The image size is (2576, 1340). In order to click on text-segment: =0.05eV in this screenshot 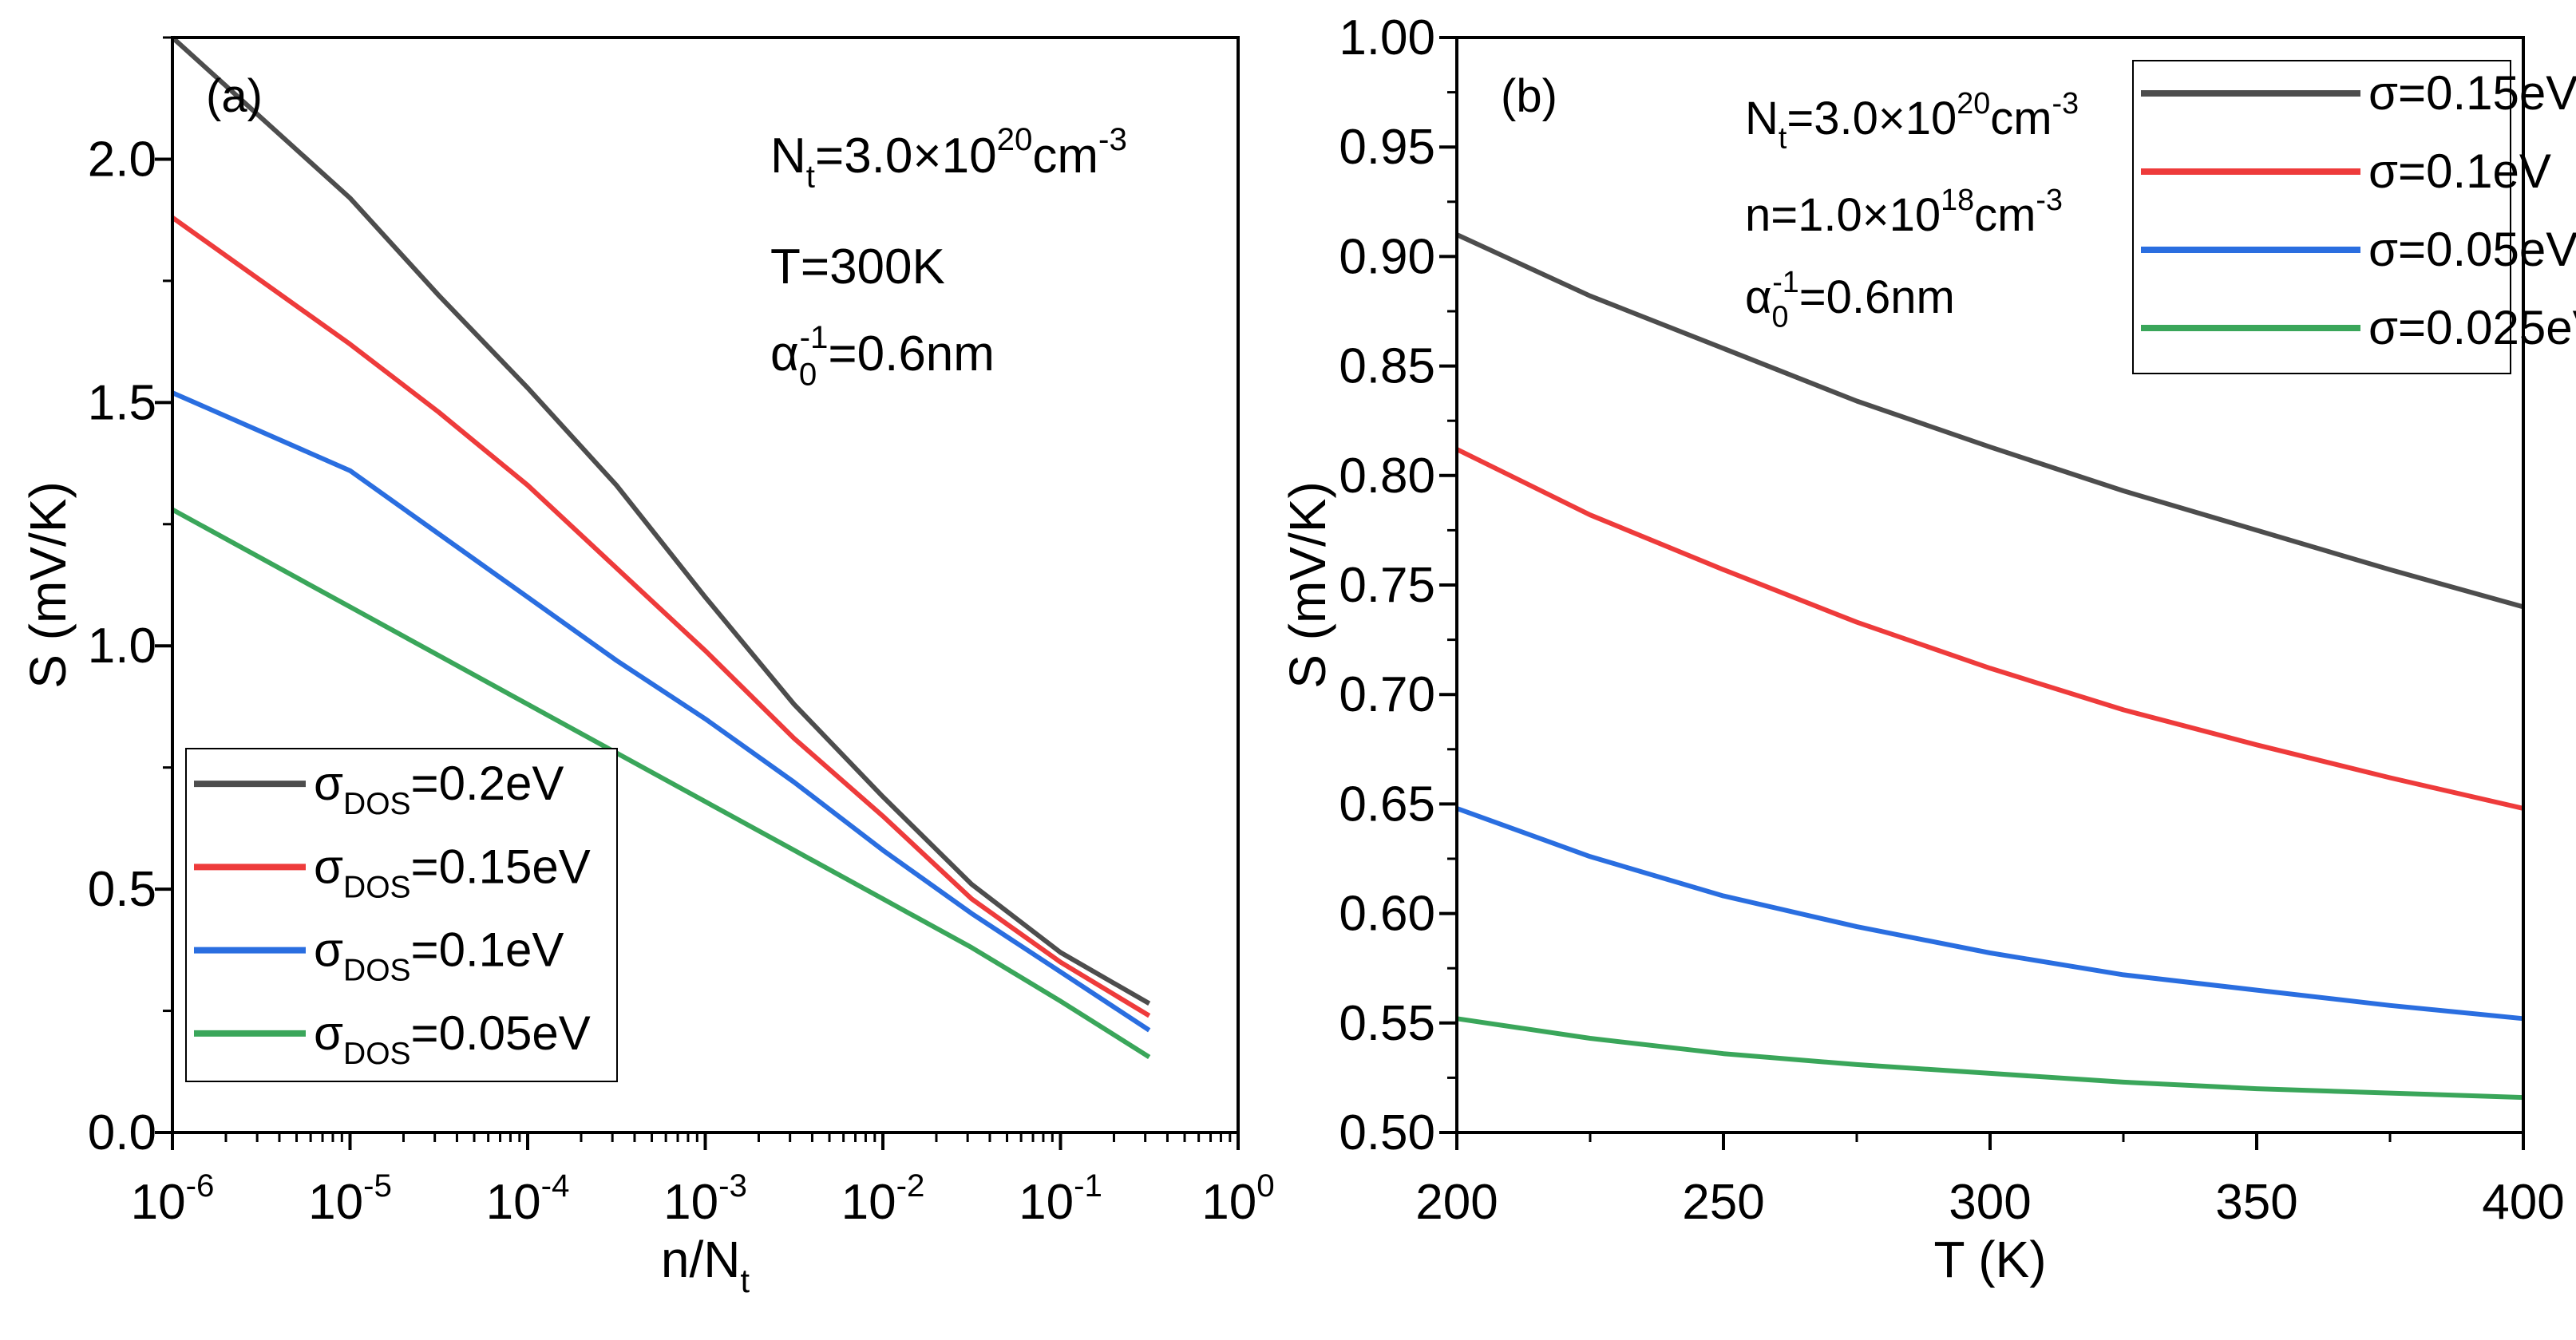, I will do `click(501, 1033)`.